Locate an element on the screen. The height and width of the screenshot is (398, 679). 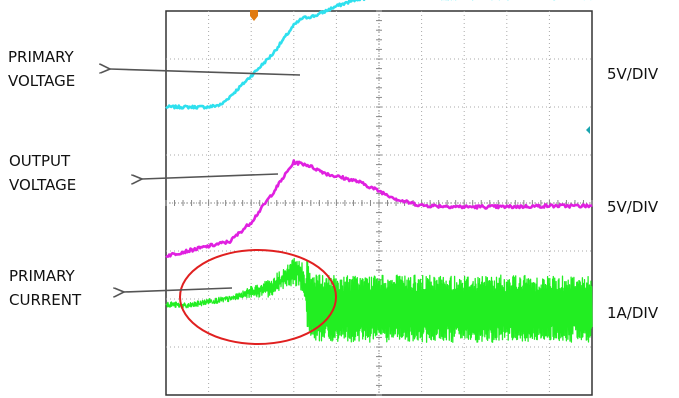
output-voltage-arrow is located at coordinates (210, 176).